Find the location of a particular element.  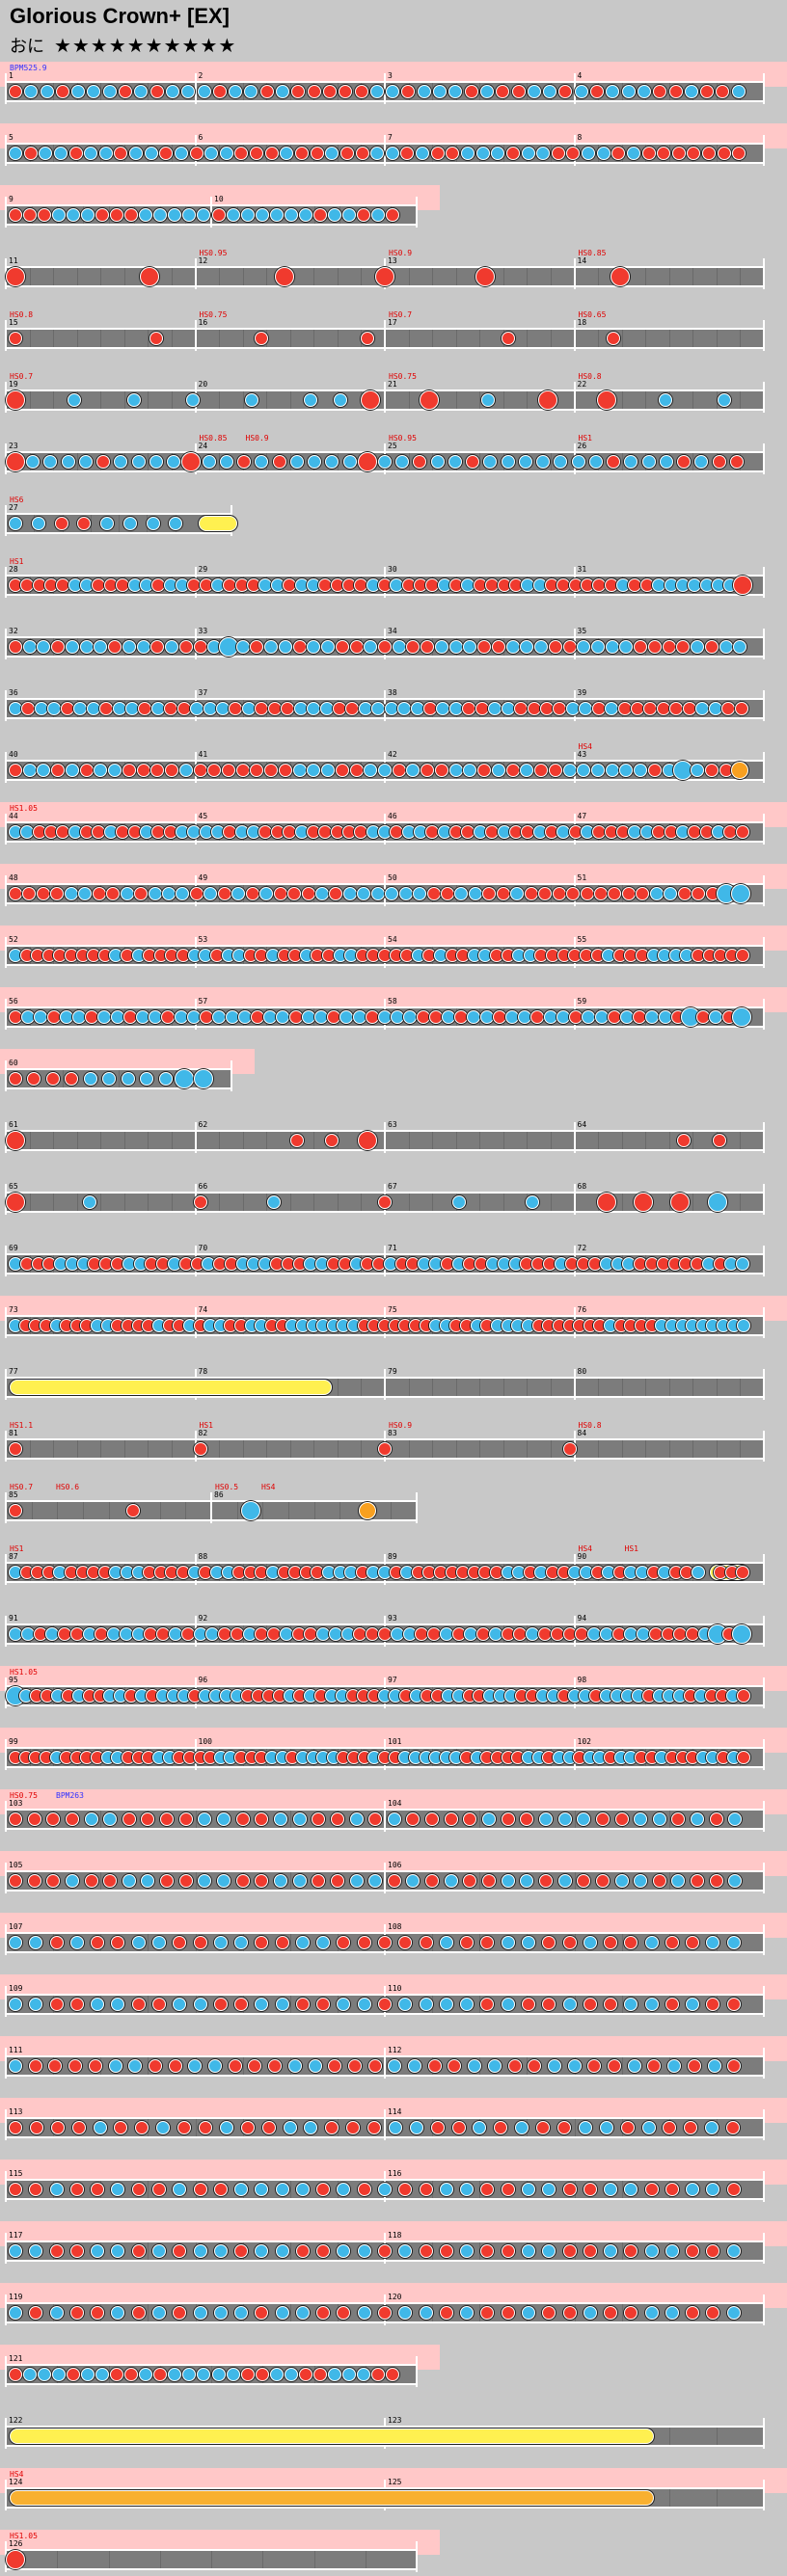

measure-number: 63 is located at coordinates (392, 1125).